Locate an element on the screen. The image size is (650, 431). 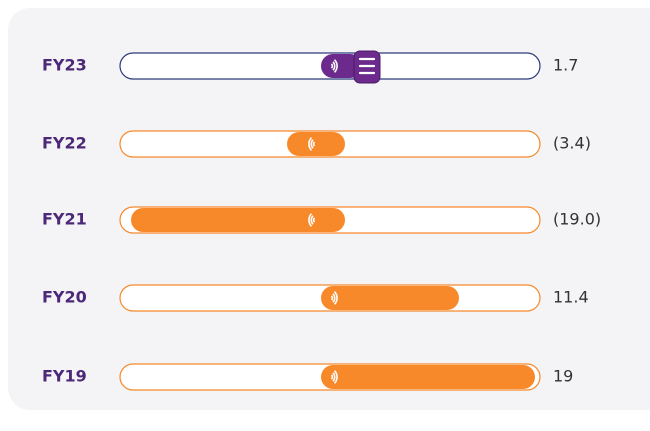
value-label: (3.4) is located at coordinates (572, 143).